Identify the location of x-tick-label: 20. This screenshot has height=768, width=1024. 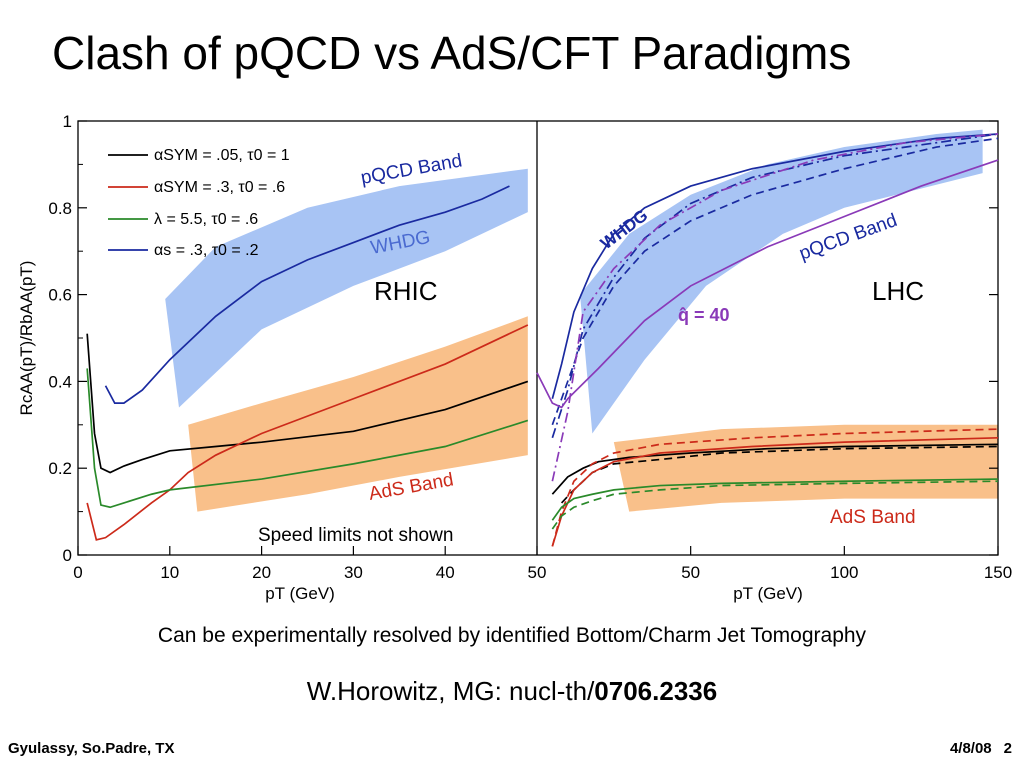
(261, 572).